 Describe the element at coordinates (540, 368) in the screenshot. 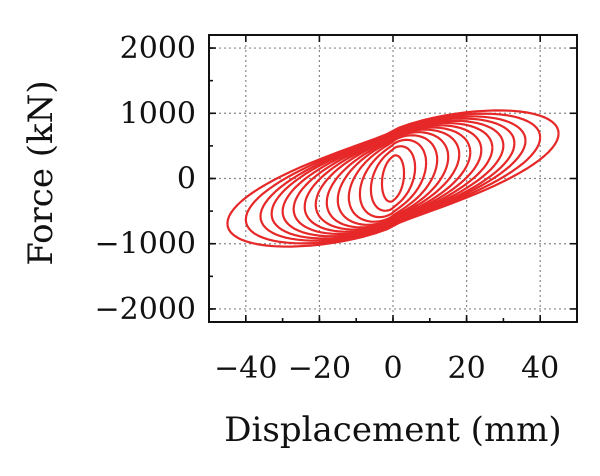

I see `x-tick-label: 40` at that location.